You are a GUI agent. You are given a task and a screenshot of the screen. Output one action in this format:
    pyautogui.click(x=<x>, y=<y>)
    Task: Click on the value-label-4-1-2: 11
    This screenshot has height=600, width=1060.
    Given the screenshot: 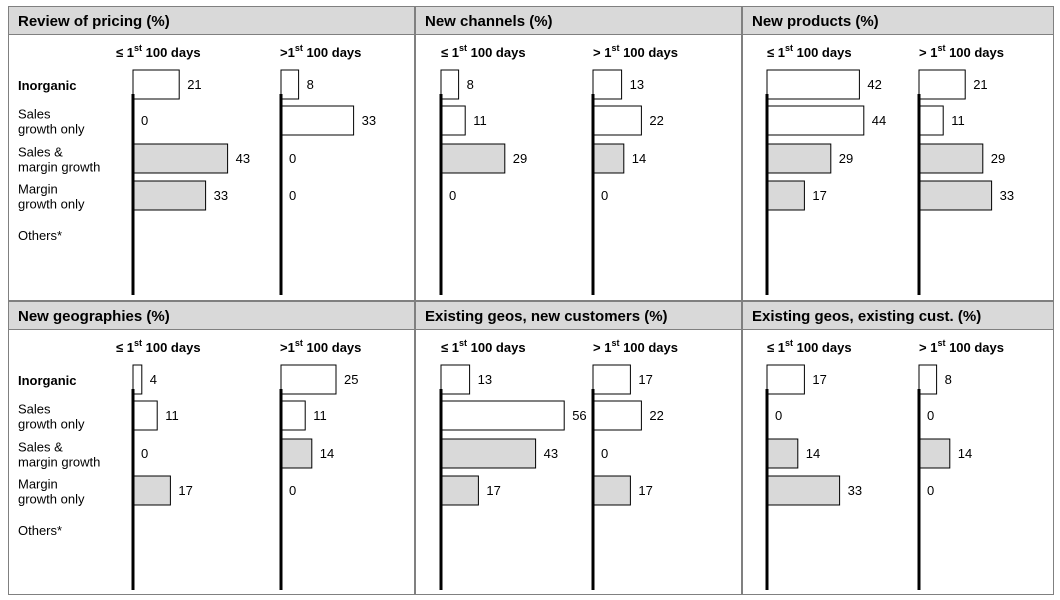 What is the action you would take?
    pyautogui.click(x=172, y=415)
    